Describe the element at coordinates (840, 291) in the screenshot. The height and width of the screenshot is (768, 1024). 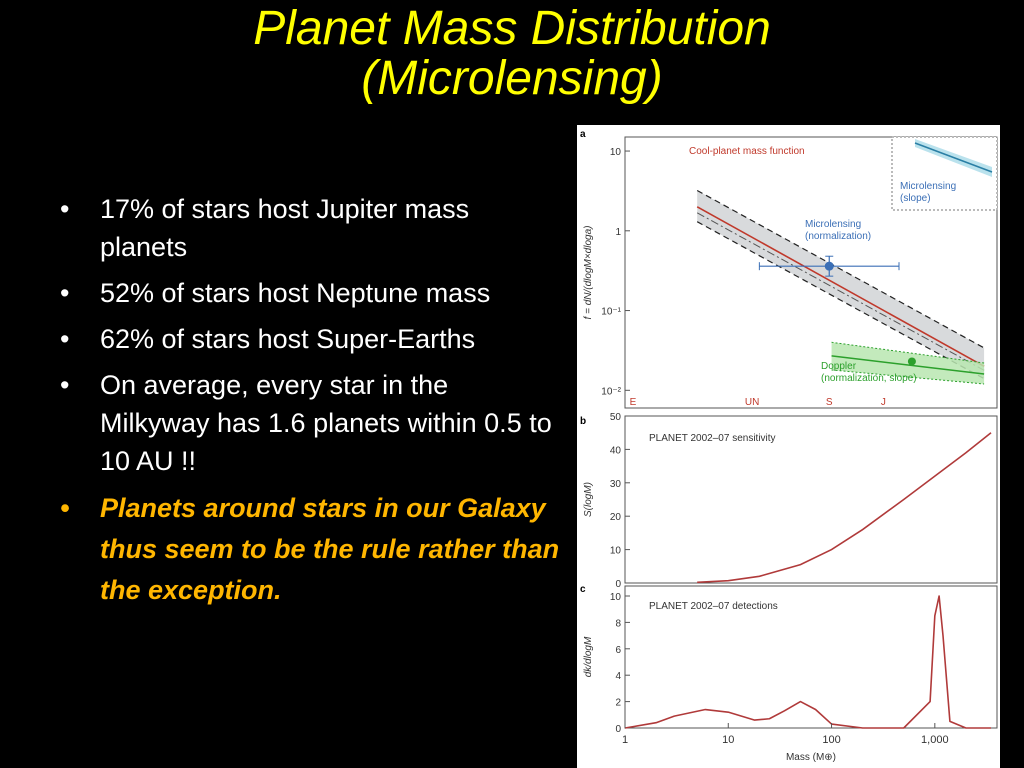
I see `mass-function-dashdot` at that location.